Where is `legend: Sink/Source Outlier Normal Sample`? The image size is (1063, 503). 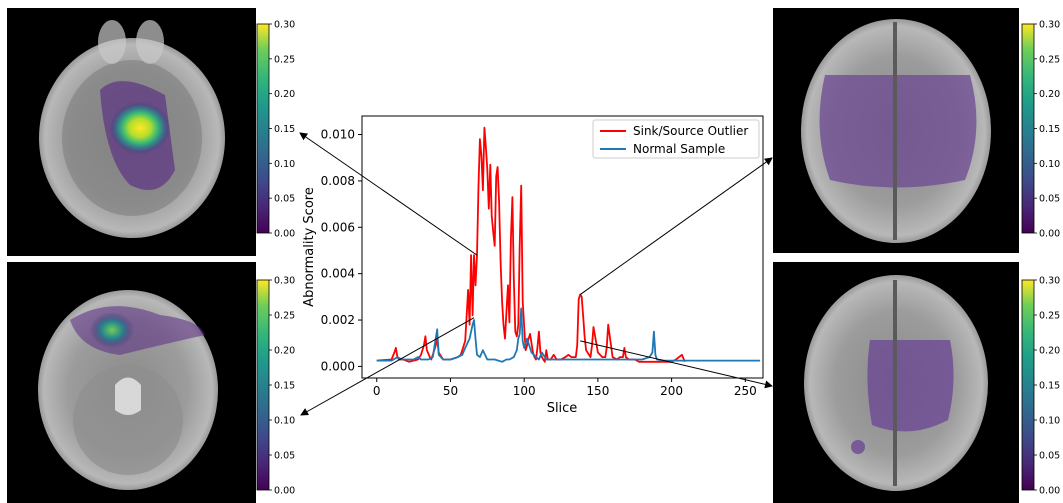
legend: Sink/Source Outlier Normal Sample is located at coordinates (676, 139).